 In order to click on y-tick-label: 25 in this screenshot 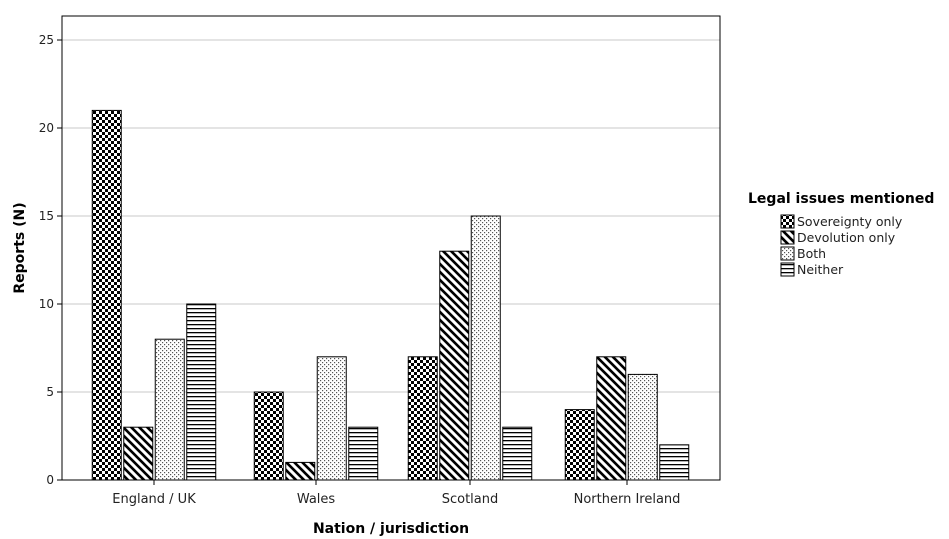, I will do `click(46, 40)`.